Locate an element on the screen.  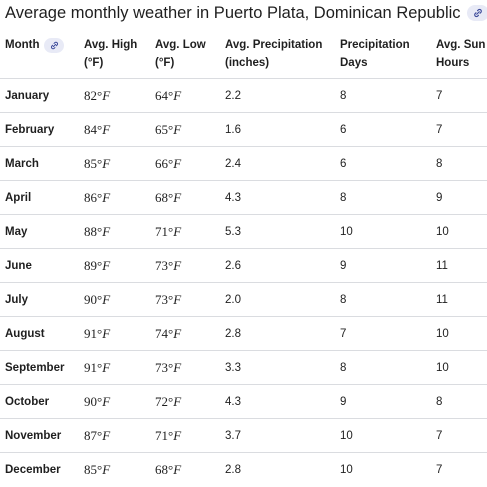
month-link-button is located at coordinates (54, 45).